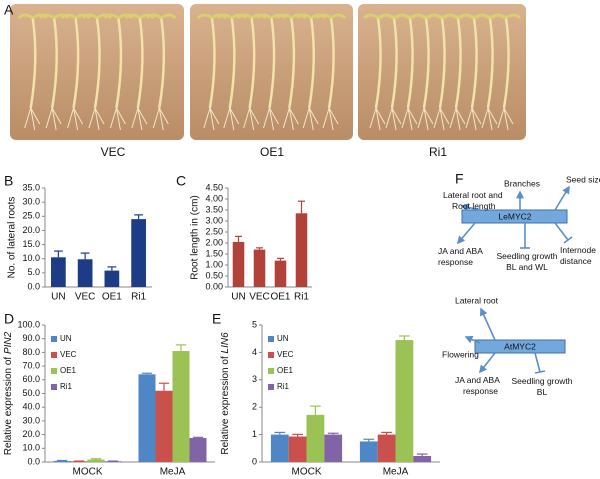 This screenshot has height=479, width=600. Describe the element at coordinates (68, 370) in the screenshot. I see `legend-label: OE1` at that location.